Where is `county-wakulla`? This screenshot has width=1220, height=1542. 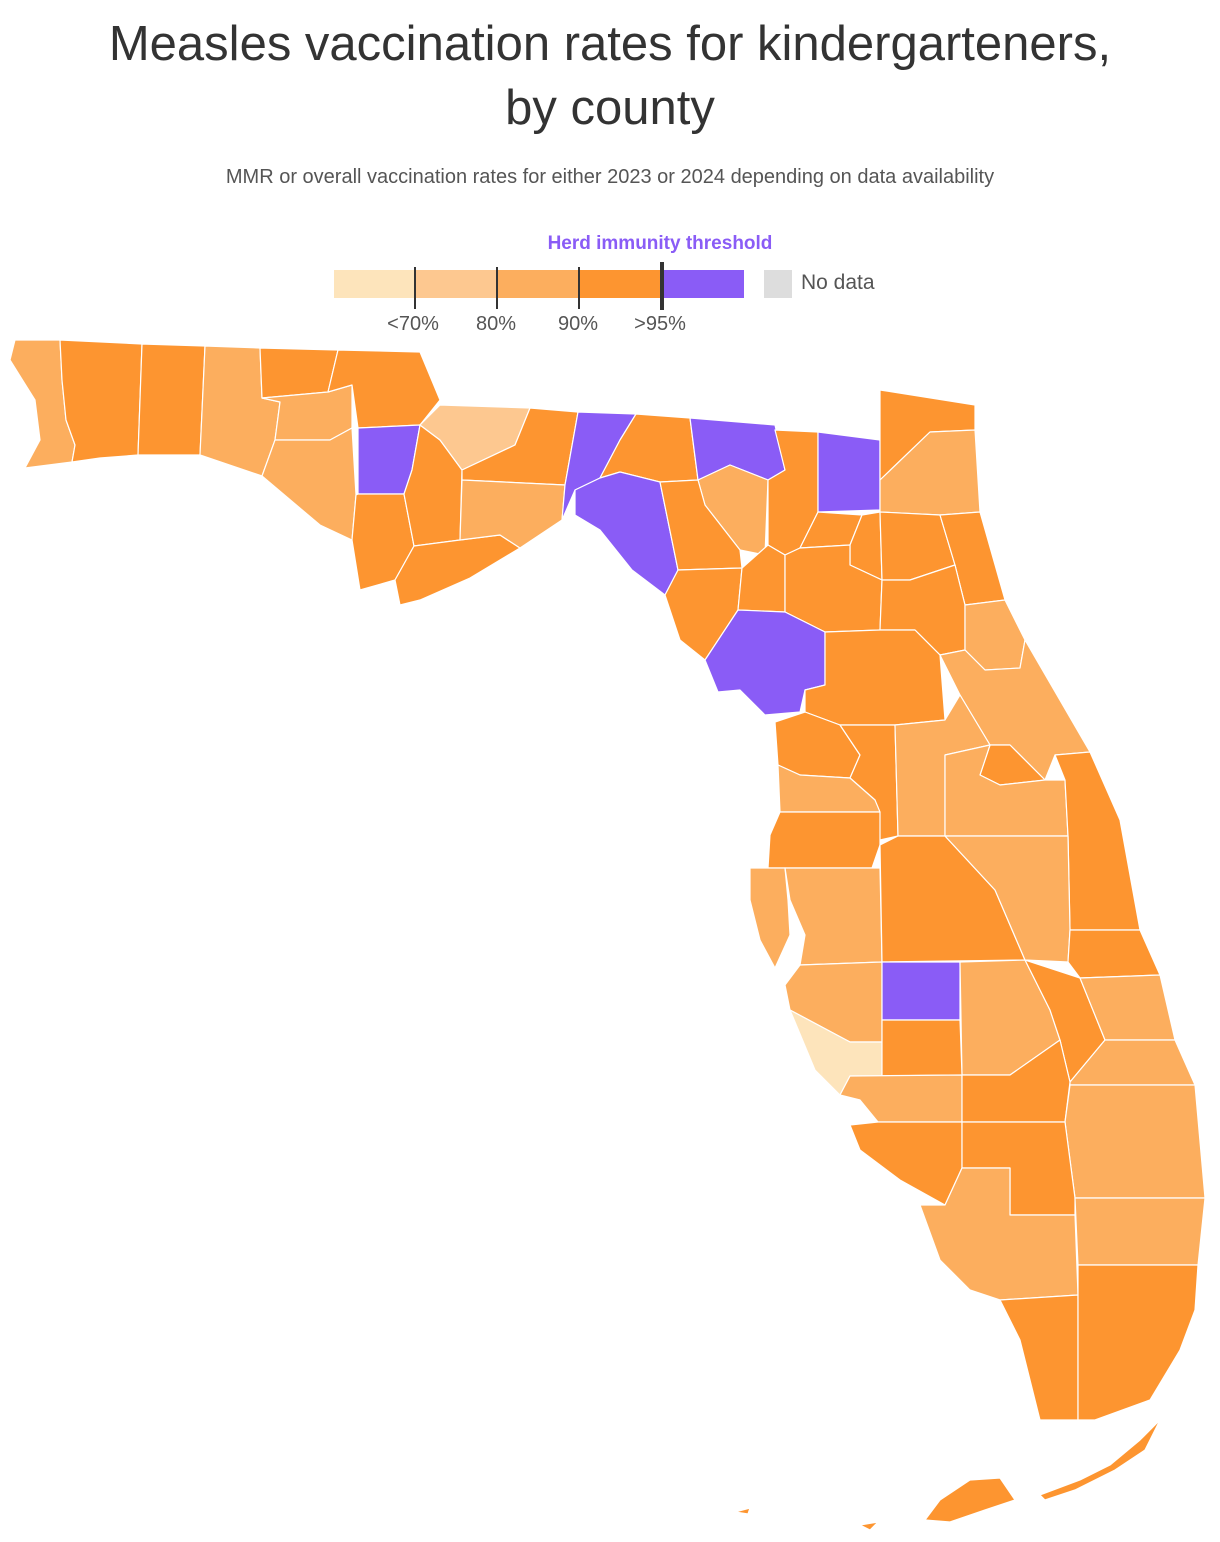 county-wakulla is located at coordinates (512, 514).